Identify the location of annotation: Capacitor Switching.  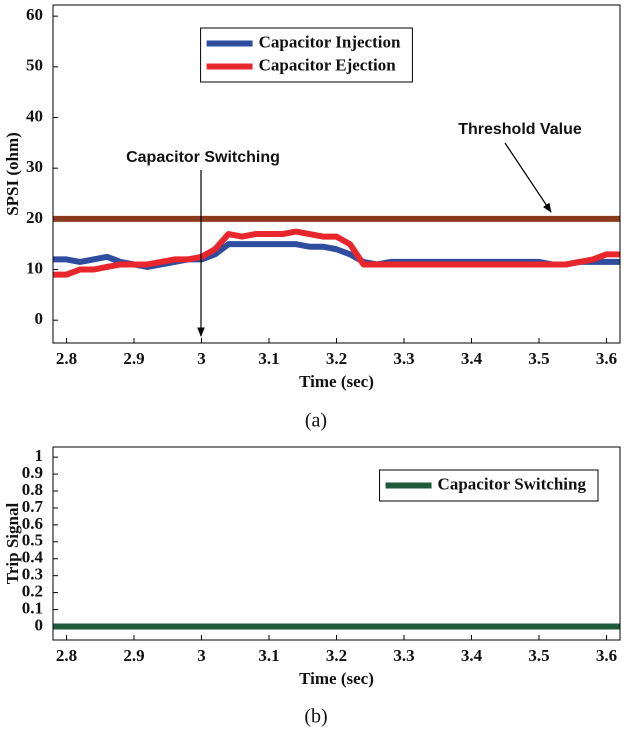
(203, 157).